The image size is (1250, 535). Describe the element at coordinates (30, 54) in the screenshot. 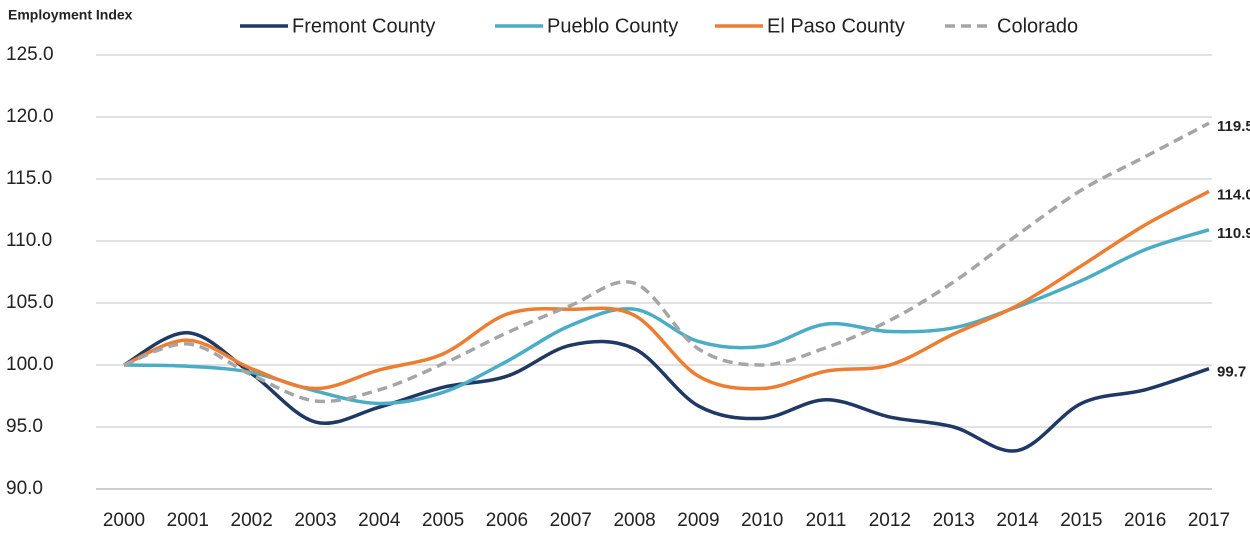

I see `y-tick-label: 125.0` at that location.